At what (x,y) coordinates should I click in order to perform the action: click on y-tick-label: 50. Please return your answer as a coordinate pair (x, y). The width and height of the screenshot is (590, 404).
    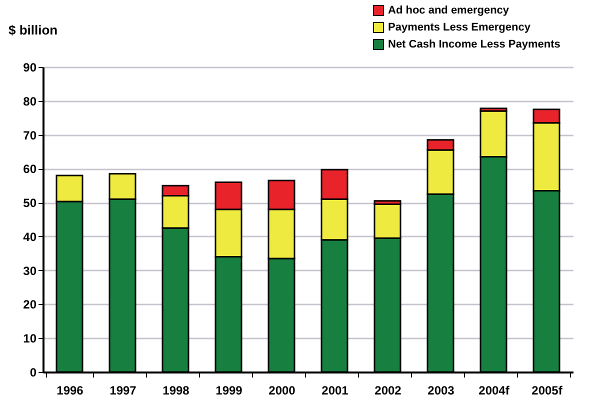
    Looking at the image, I should click on (30, 203).